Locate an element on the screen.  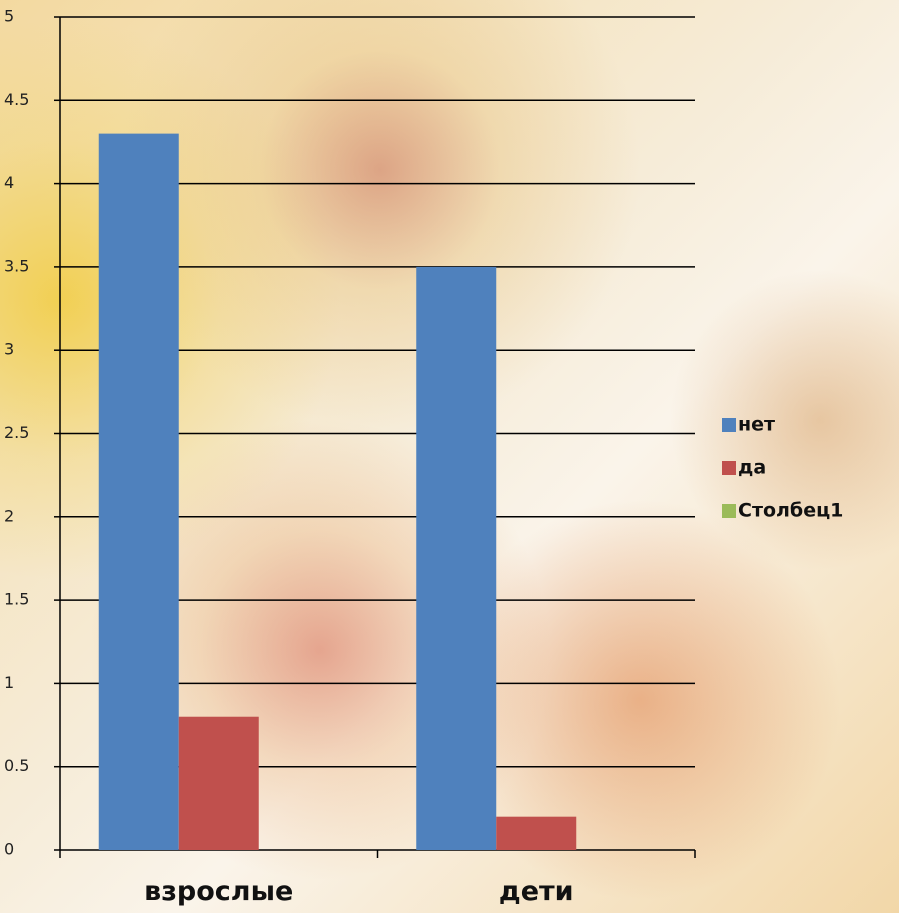
legend-label: да is located at coordinates (752, 468).